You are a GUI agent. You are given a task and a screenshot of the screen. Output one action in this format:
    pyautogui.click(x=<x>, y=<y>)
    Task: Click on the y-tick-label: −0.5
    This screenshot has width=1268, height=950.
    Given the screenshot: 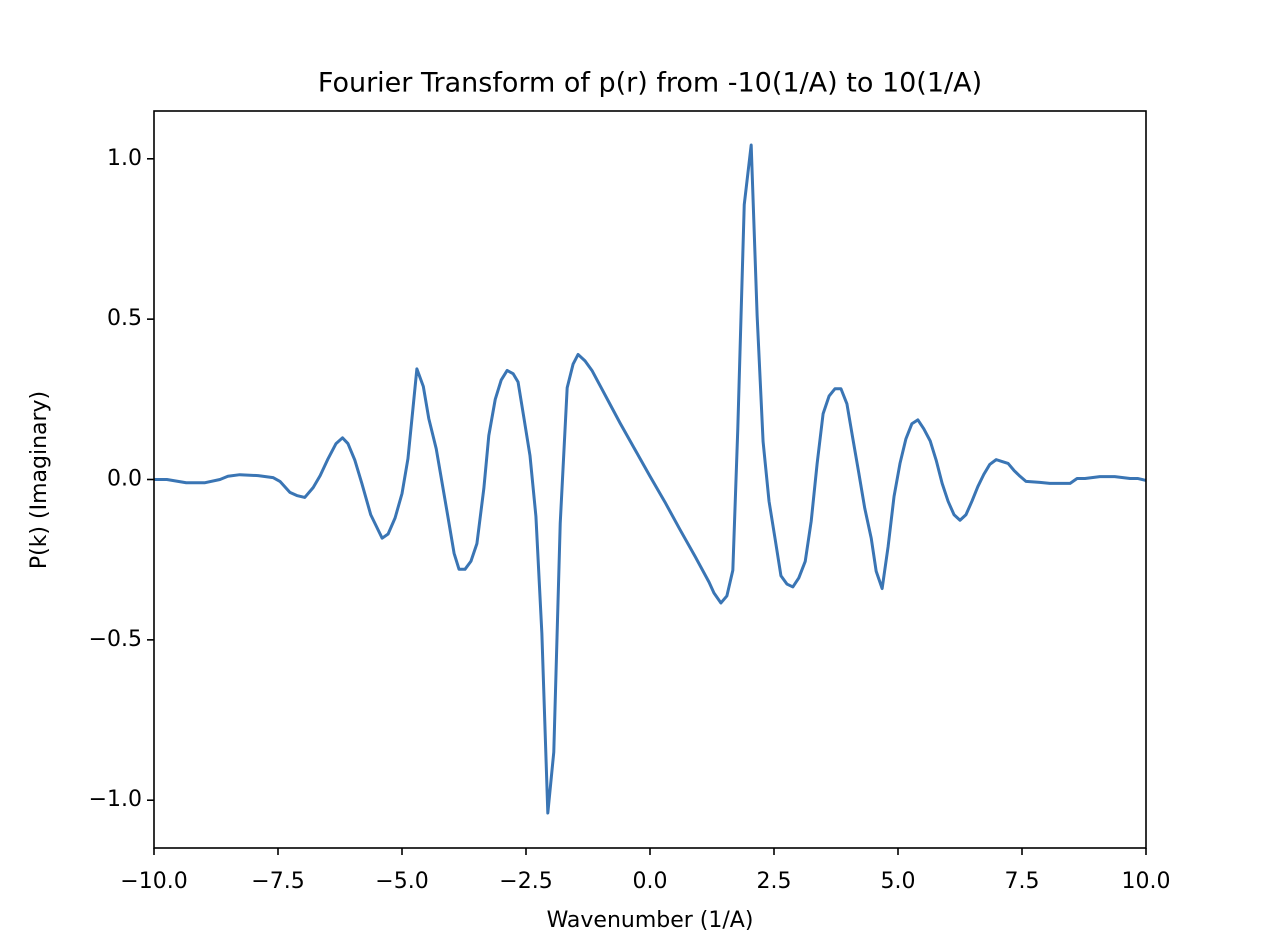 What is the action you would take?
    pyautogui.click(x=115, y=639)
    